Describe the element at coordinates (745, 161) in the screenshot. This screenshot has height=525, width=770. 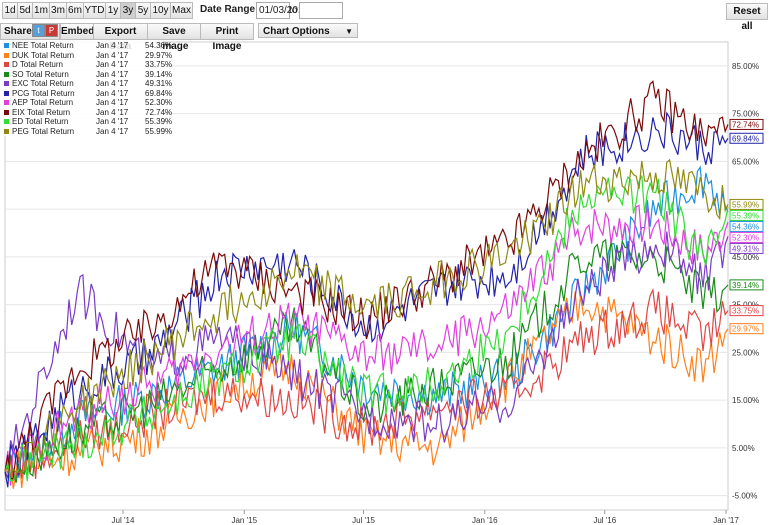
I see `y-tick-label: 65.00%` at that location.